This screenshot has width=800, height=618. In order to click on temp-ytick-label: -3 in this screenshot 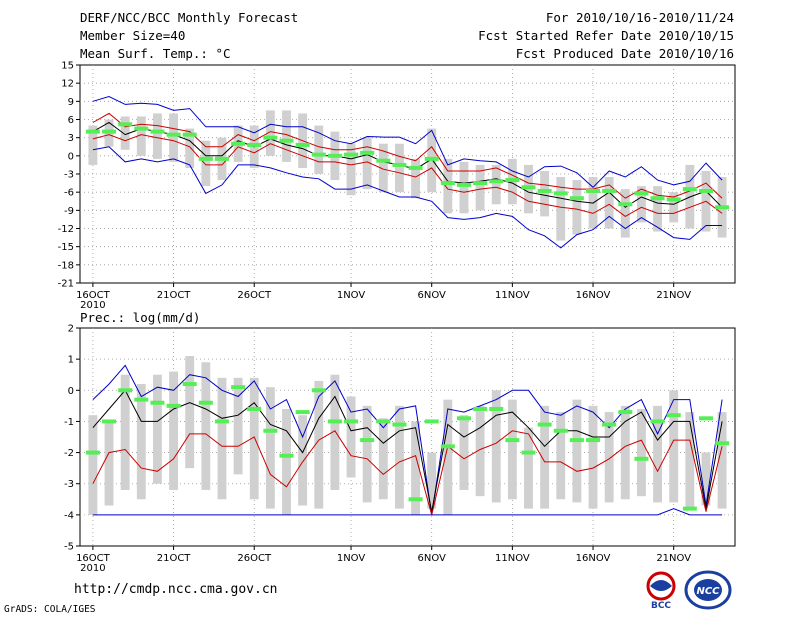, I will do `click(69, 175)`.